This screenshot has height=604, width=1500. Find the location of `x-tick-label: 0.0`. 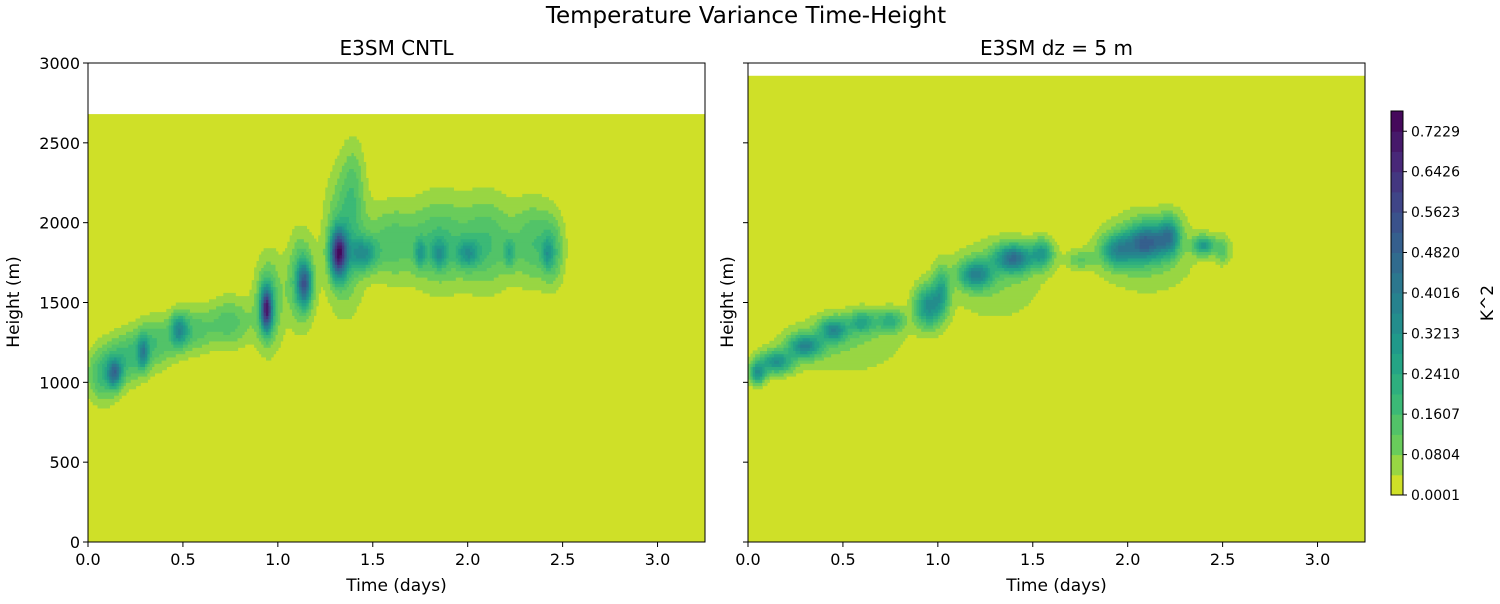

x-tick-label: 0.0 is located at coordinates (747, 559).